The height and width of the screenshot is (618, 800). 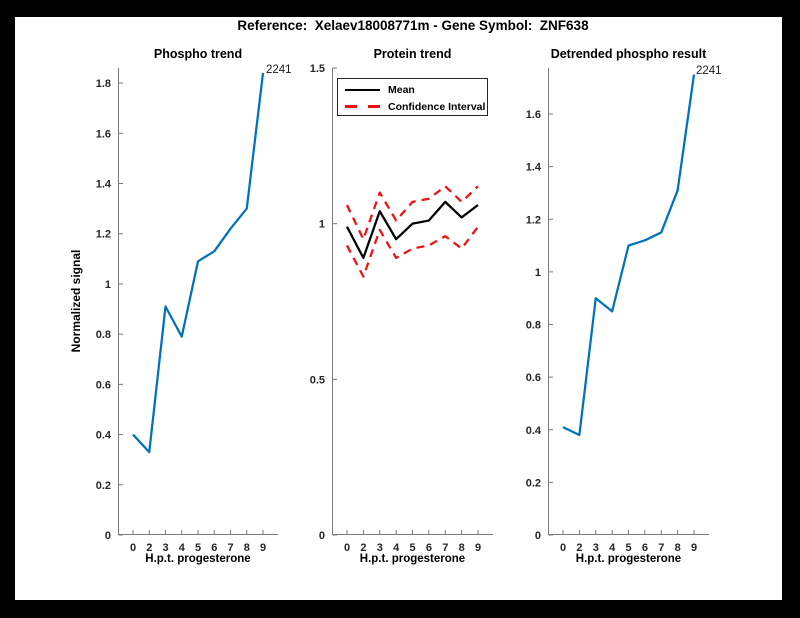 I want to click on series-line-ci-upper, so click(x=412, y=213).